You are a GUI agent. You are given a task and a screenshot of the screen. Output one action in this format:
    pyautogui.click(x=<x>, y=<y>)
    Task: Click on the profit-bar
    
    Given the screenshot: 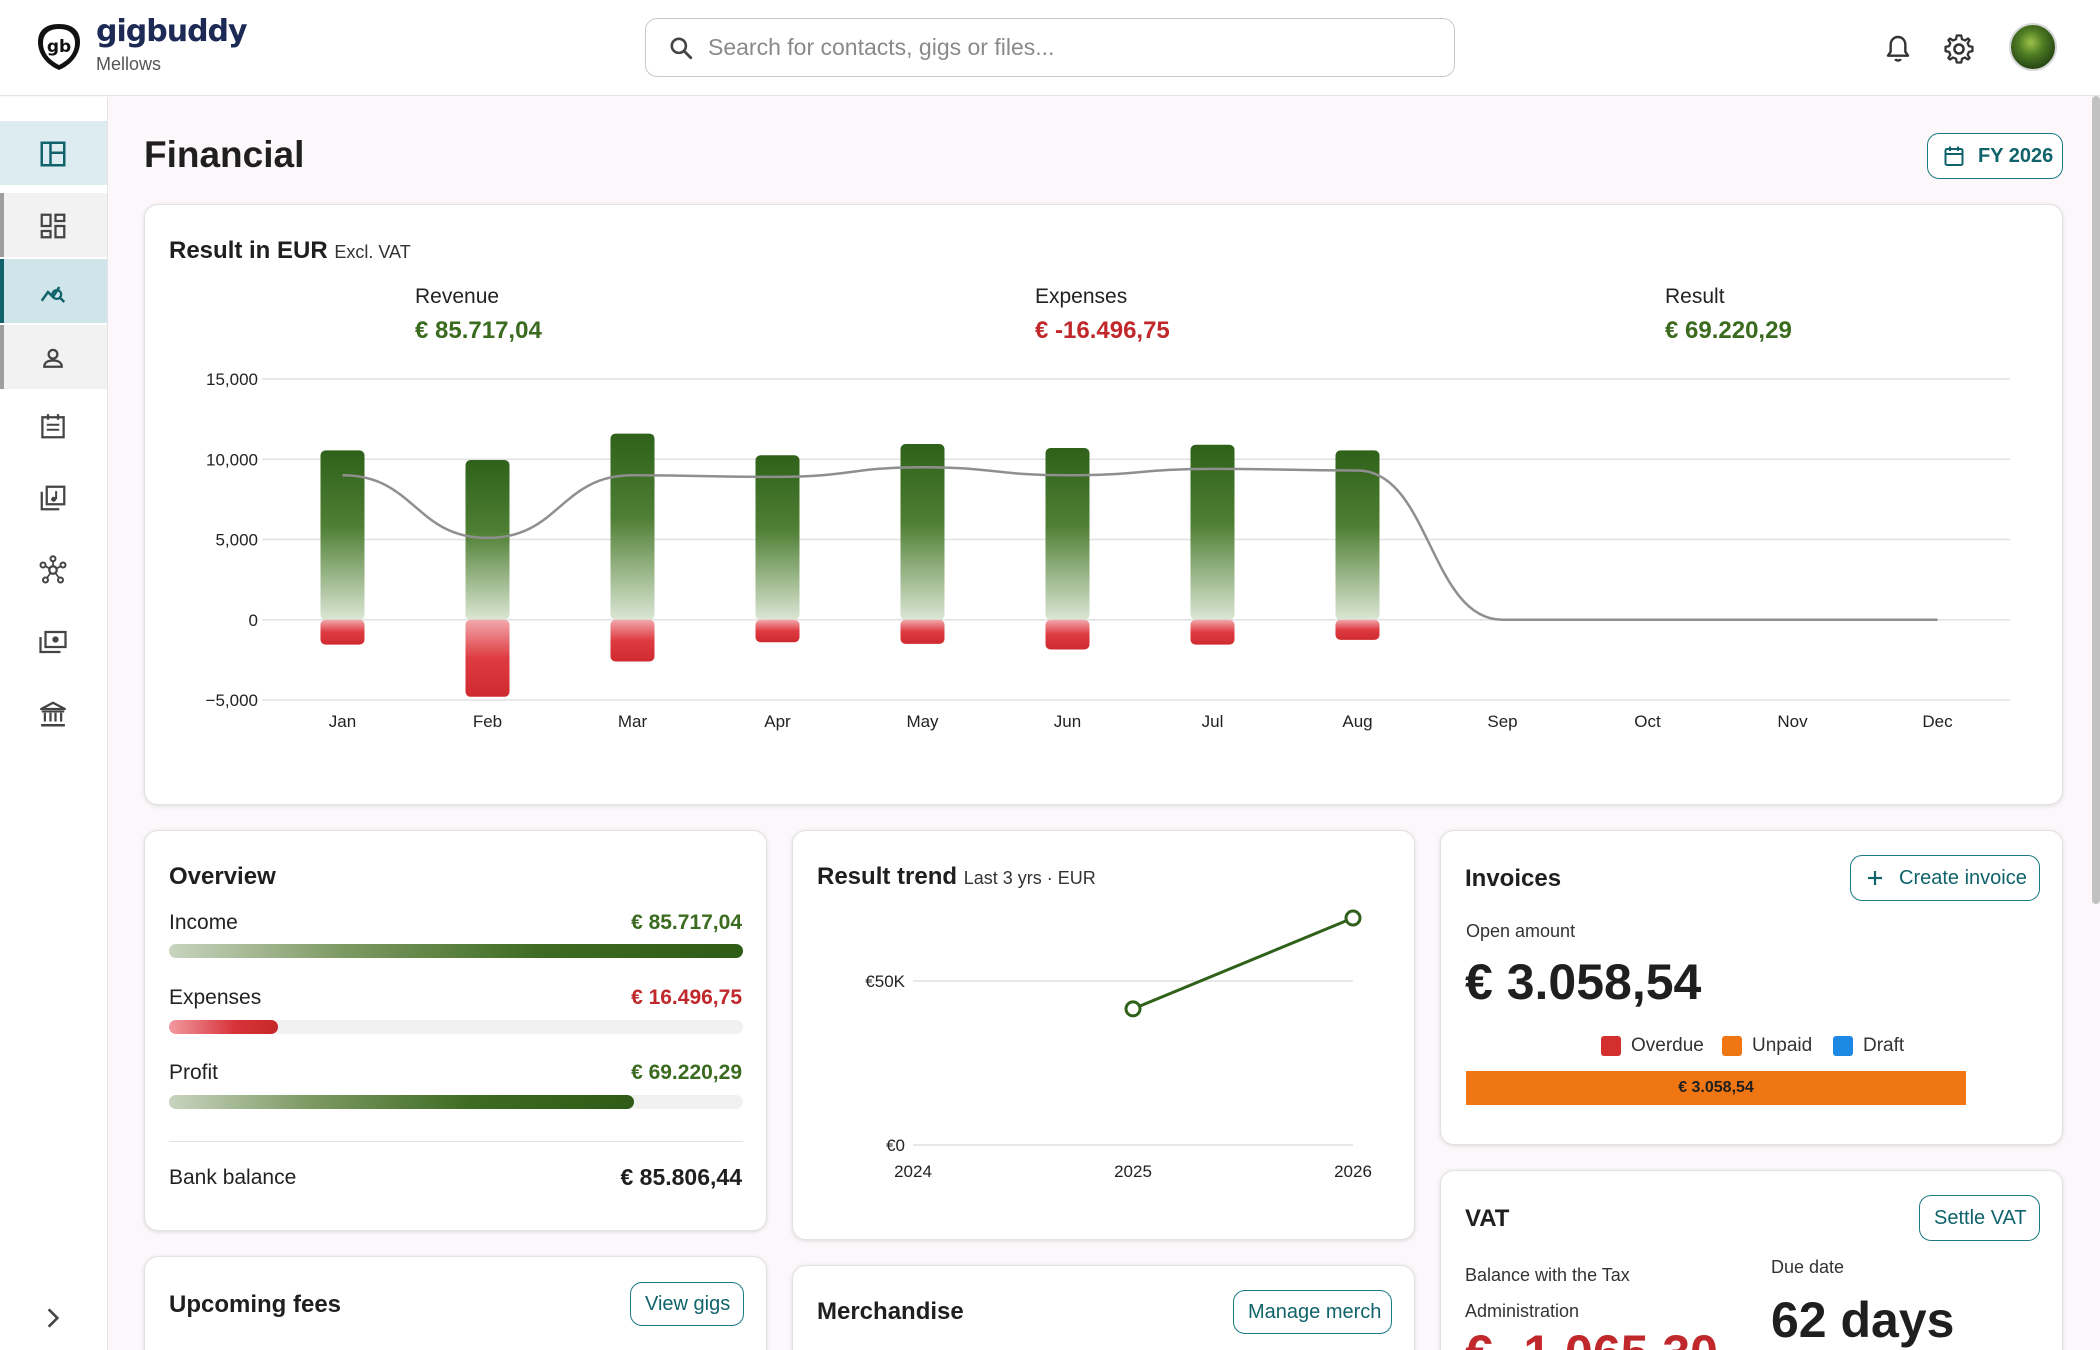 What is the action you would take?
    pyautogui.click(x=456, y=1102)
    